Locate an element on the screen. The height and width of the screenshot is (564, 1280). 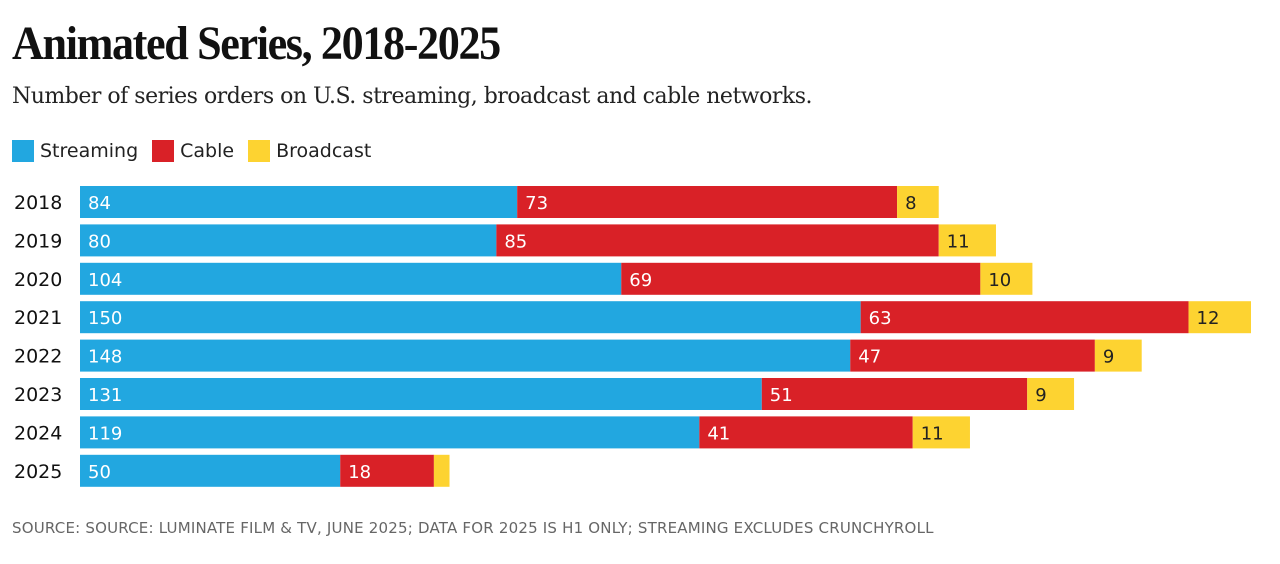
bar-broadcast-2019 is located at coordinates (967, 240).